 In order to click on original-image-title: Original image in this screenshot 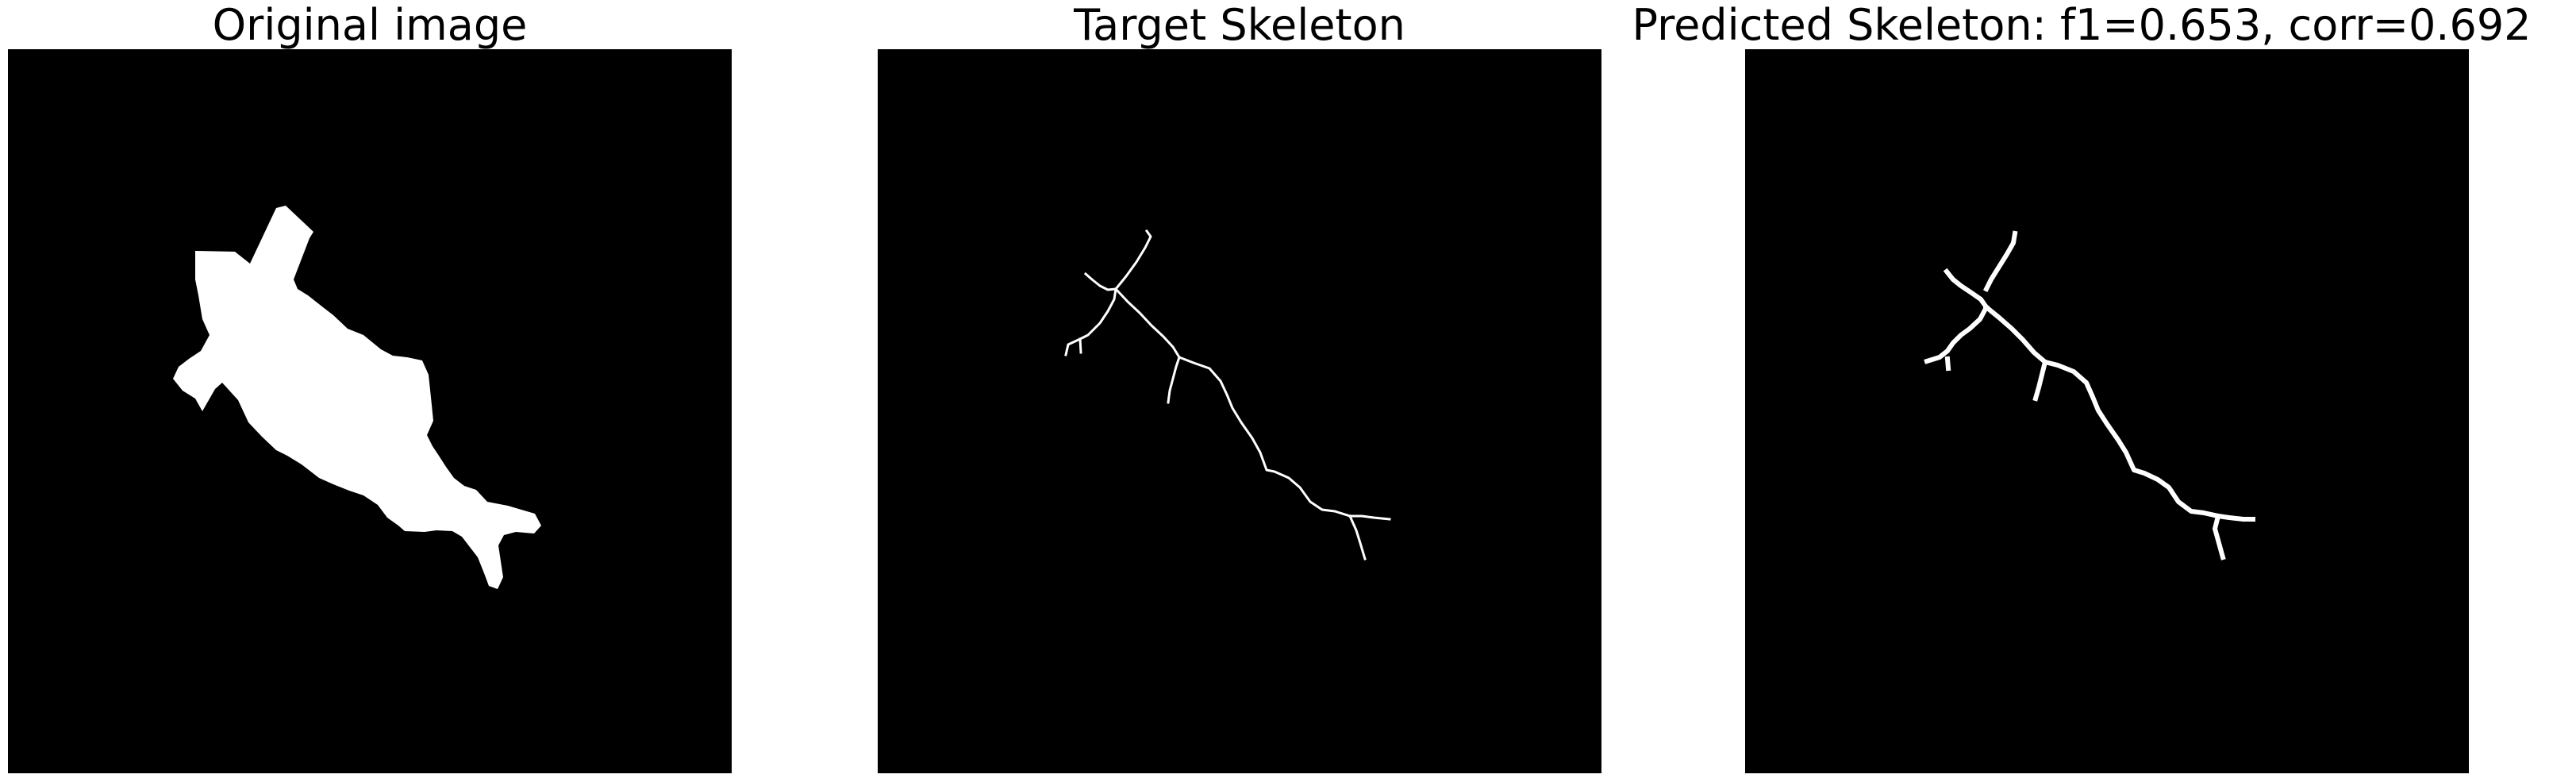, I will do `click(370, 25)`.